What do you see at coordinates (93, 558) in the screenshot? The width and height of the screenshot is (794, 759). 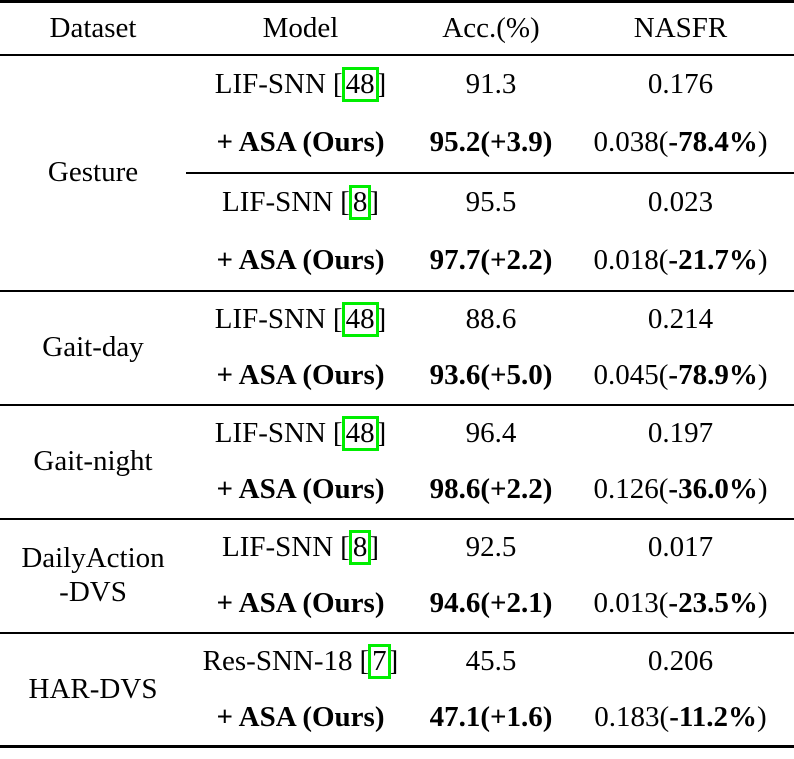 I see `dataset-label: DailyAction` at bounding box center [93, 558].